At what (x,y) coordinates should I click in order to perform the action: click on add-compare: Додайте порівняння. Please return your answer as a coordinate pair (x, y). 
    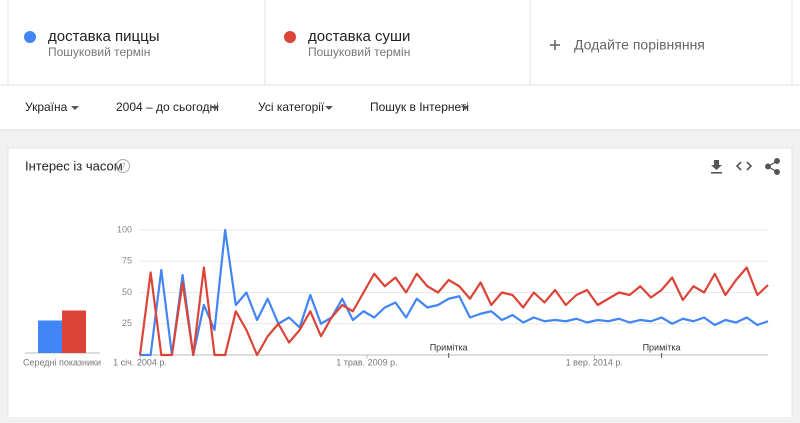
    Looking at the image, I should click on (639, 45).